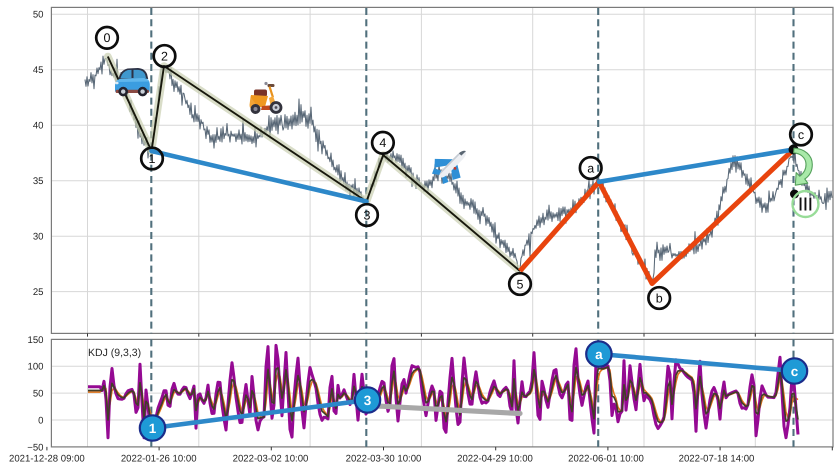  What do you see at coordinates (164, 56) in the screenshot?
I see `svg-text: 2` at bounding box center [164, 56].